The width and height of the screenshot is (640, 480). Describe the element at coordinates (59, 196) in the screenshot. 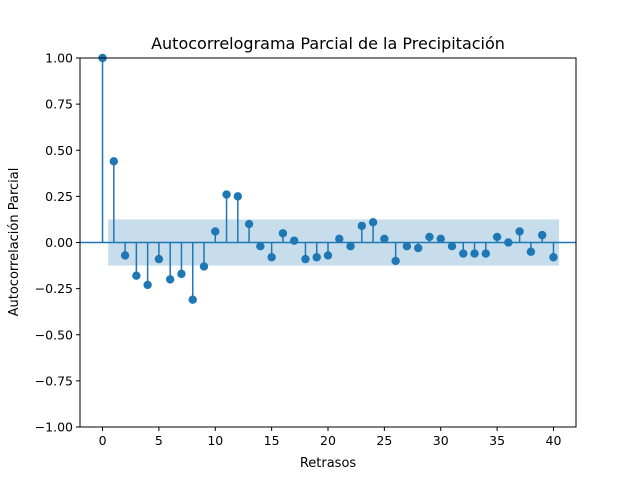

I see `y-tick-label: 0.25` at that location.